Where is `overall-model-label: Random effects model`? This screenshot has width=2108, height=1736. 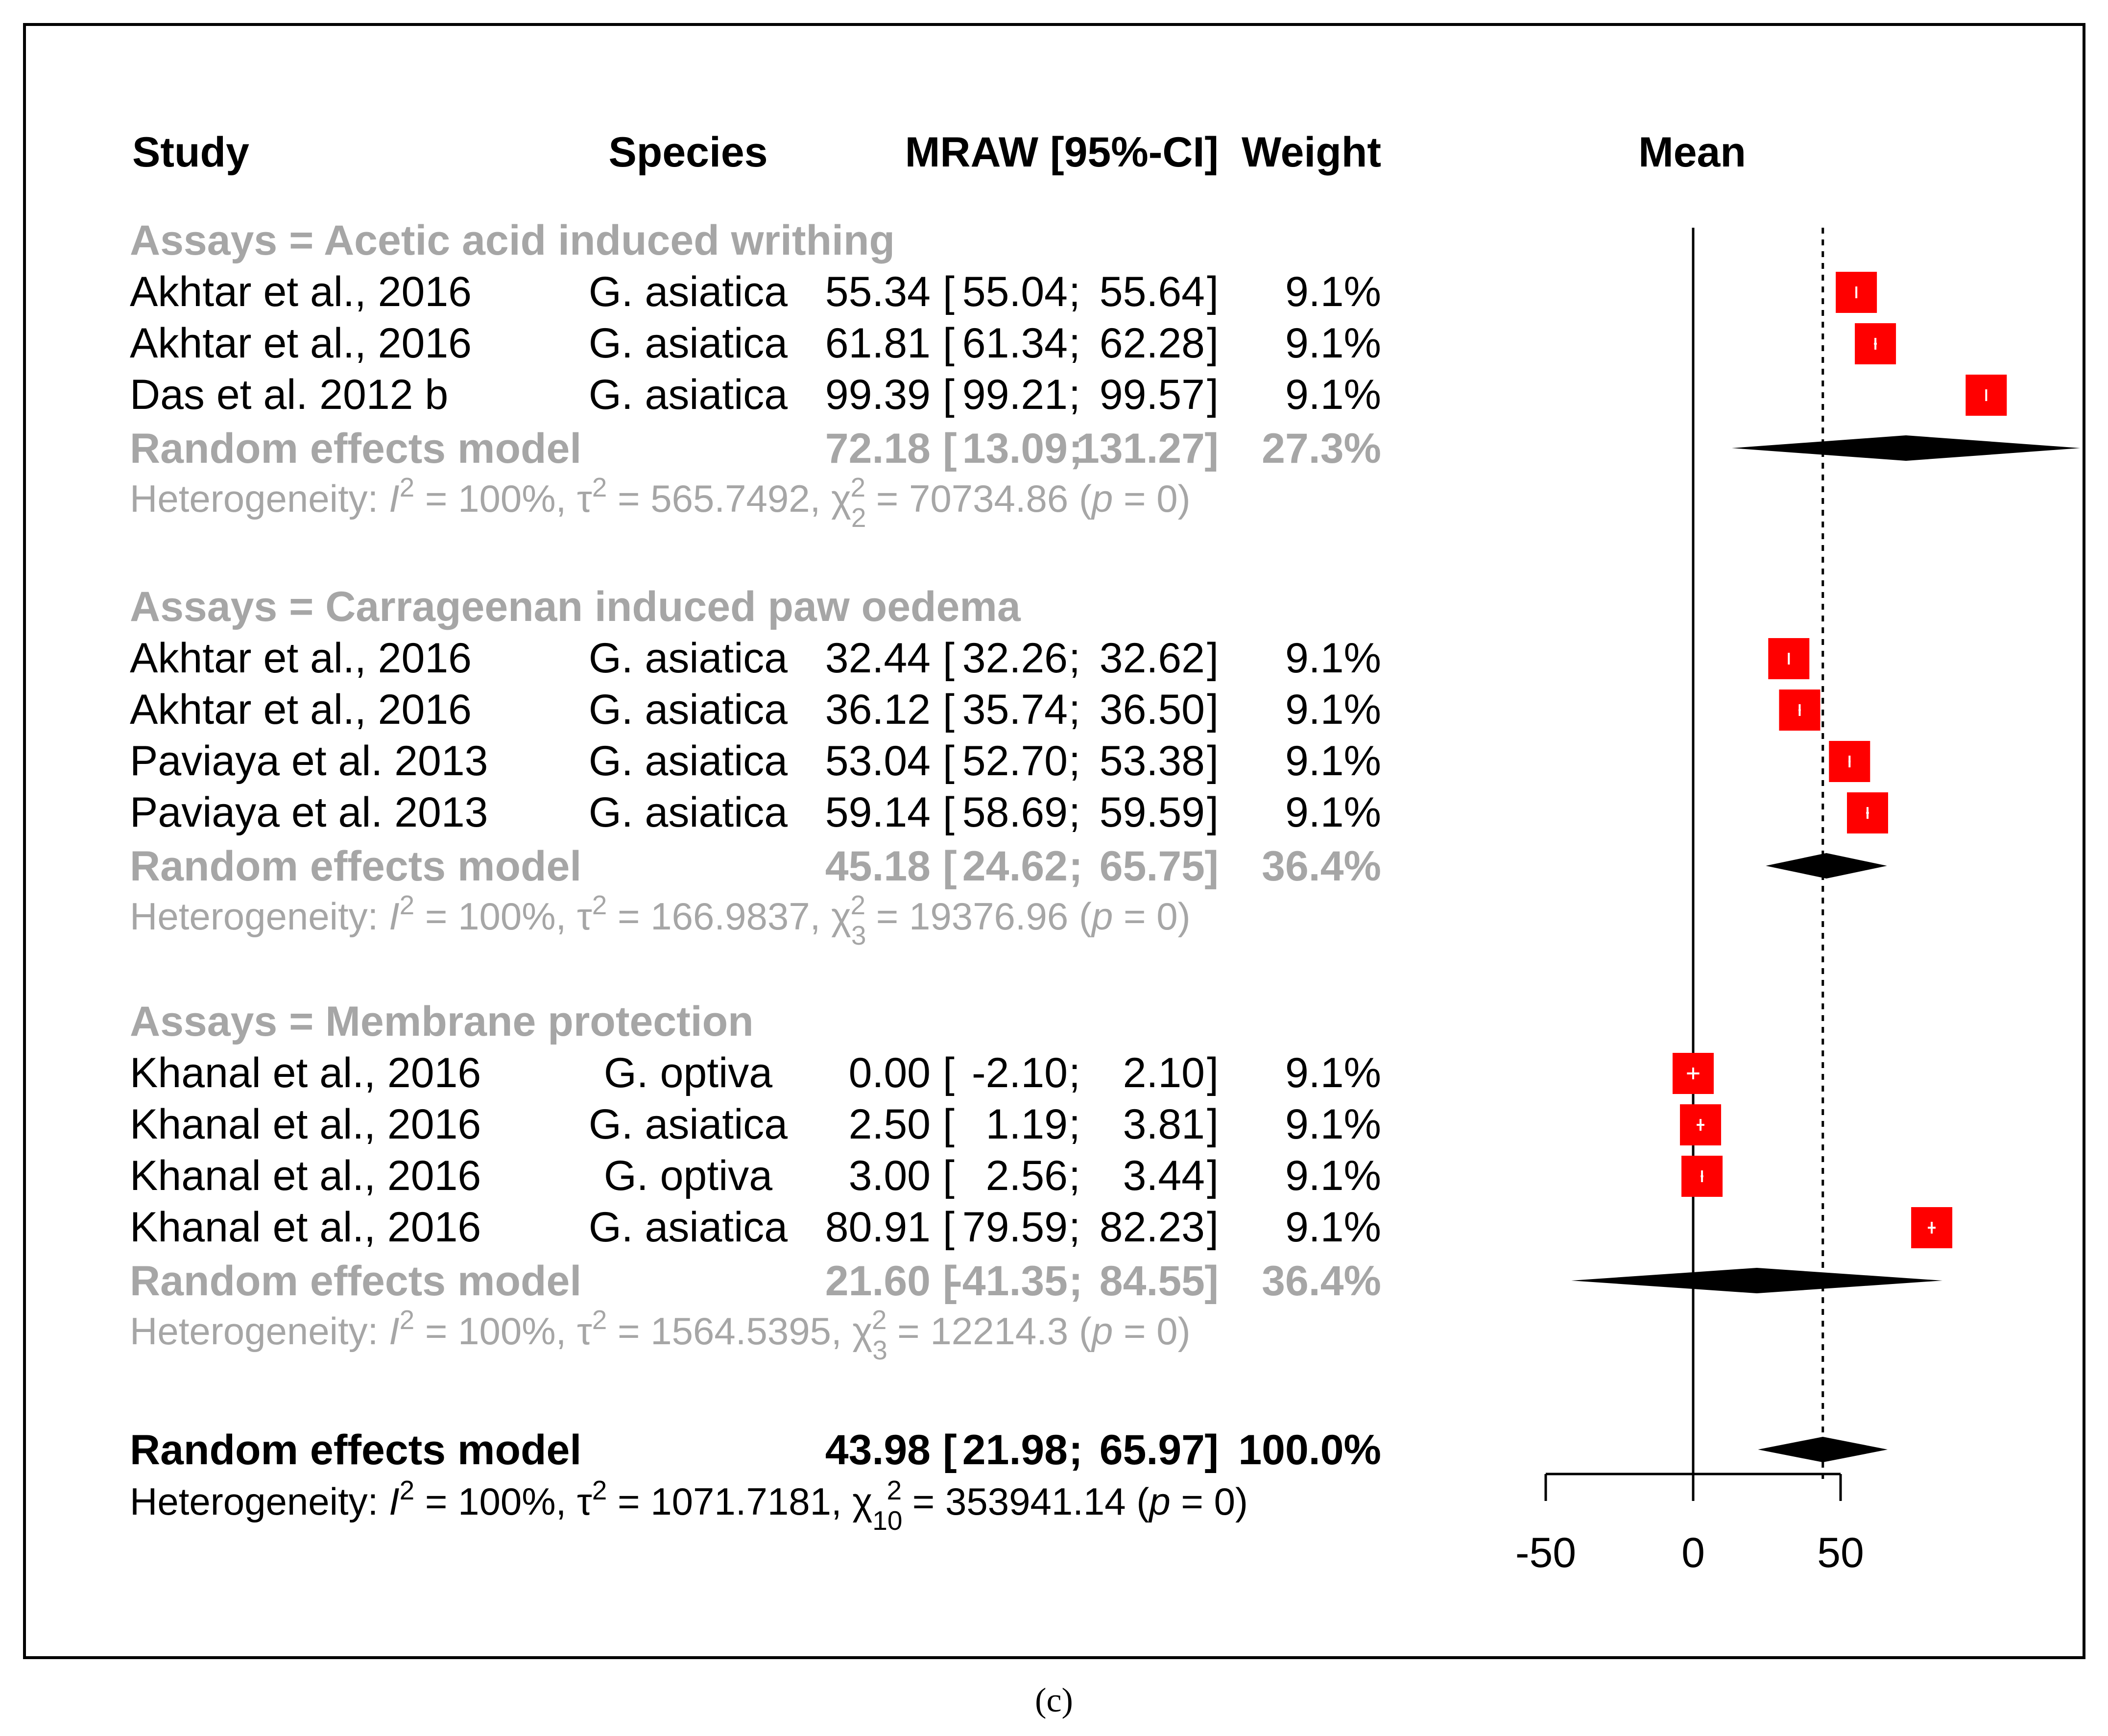 overall-model-label: Random effects model is located at coordinates (355, 1451).